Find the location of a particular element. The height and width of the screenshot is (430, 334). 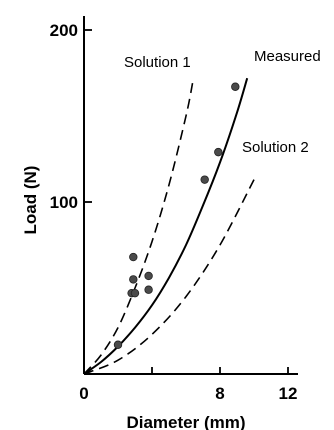

series-label-solution-1: Solution 1 is located at coordinates (157, 62).